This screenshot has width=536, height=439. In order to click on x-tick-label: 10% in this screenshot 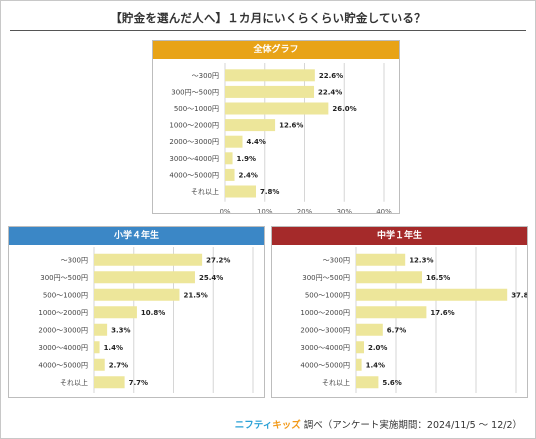, I will do `click(265, 210)`.